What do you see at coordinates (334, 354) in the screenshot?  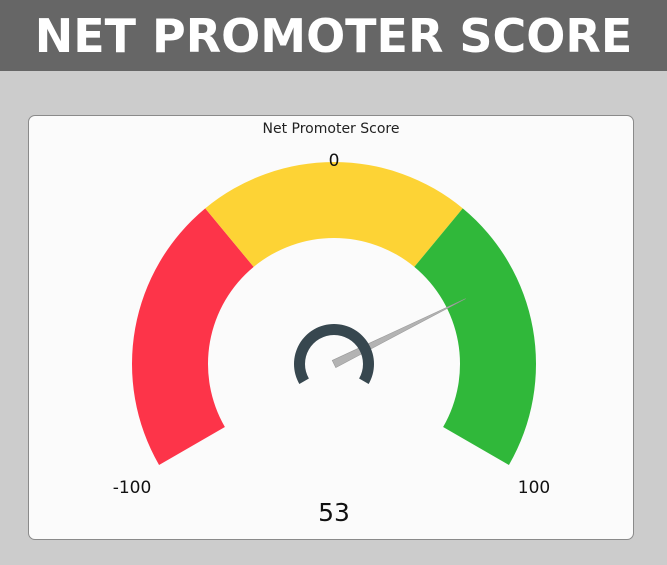 I see `gauge-hub` at bounding box center [334, 354].